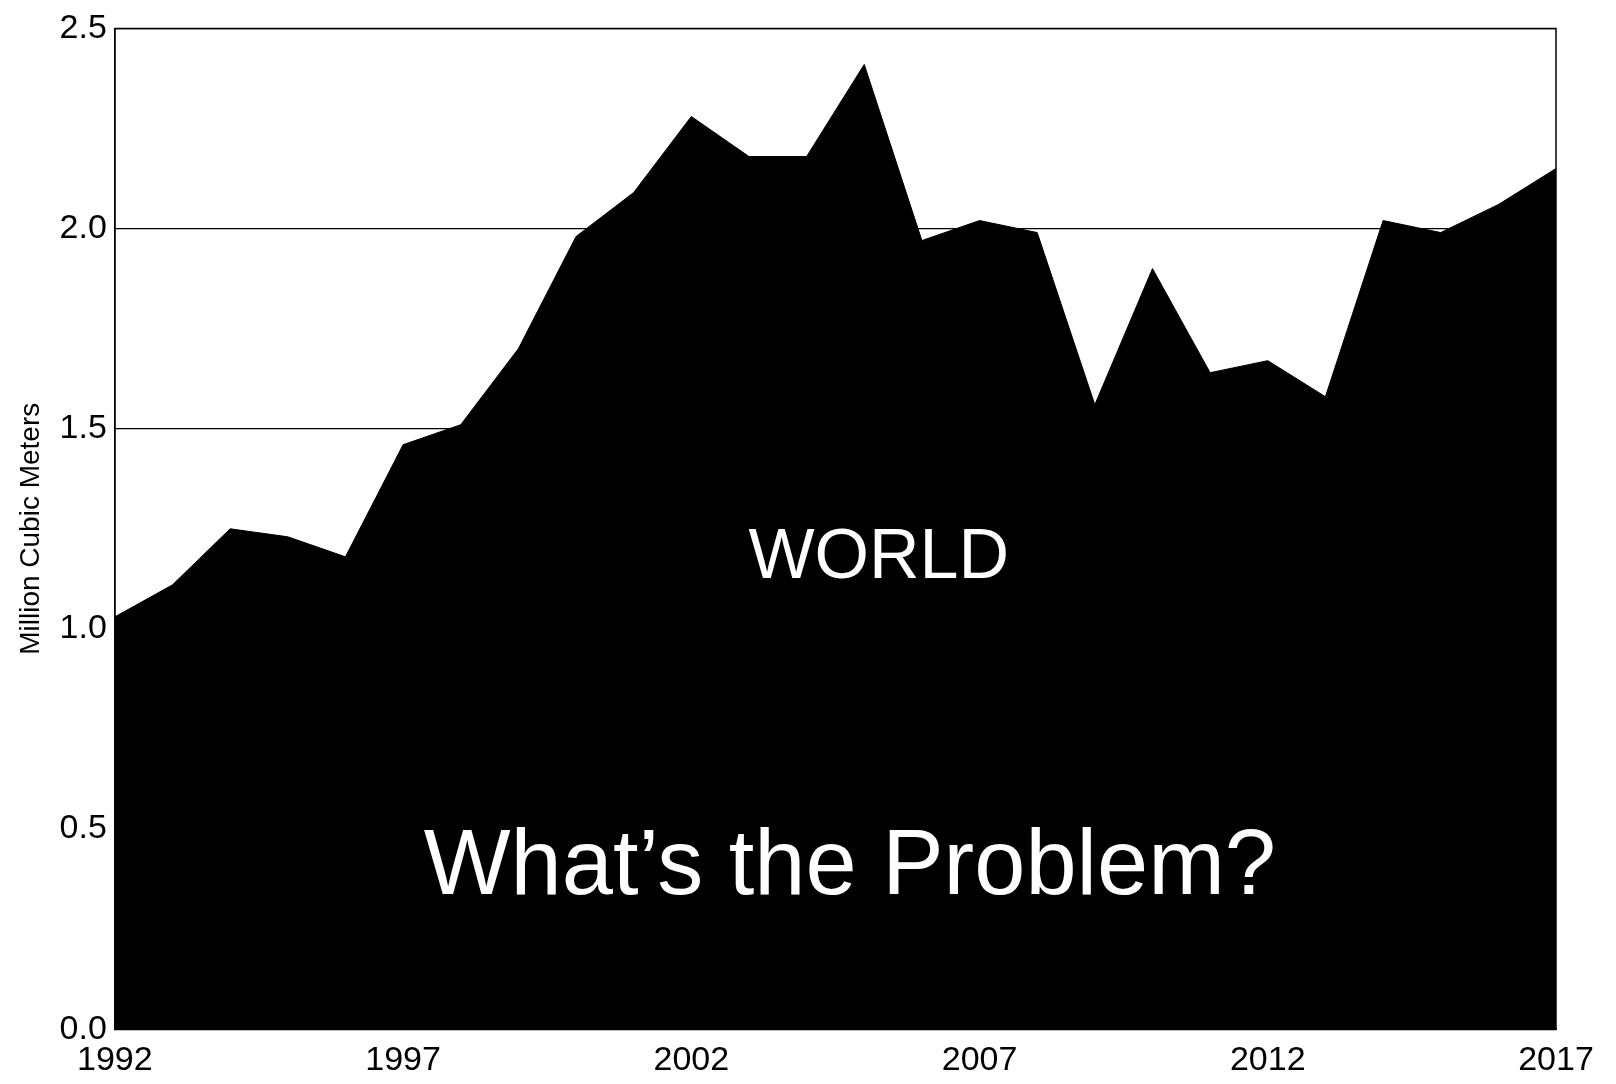 The image size is (1616, 1084). What do you see at coordinates (83, 426) in the screenshot?
I see `y-tick-label: 1.5` at bounding box center [83, 426].